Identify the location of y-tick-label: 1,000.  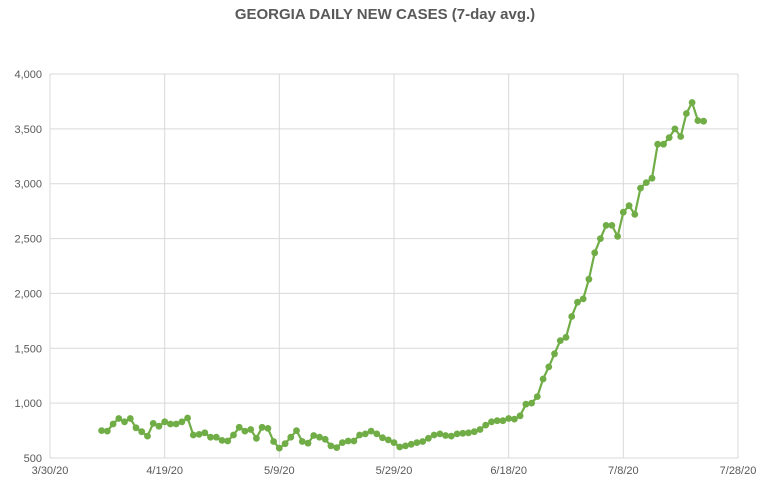
(28, 404).